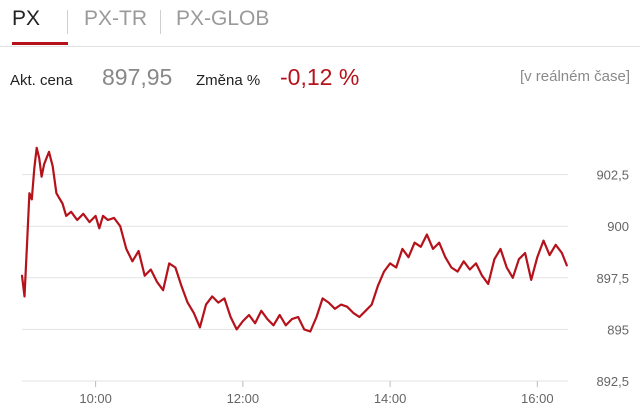 The height and width of the screenshot is (418, 640). What do you see at coordinates (137, 77) in the screenshot?
I see `price-value: 897,95` at bounding box center [137, 77].